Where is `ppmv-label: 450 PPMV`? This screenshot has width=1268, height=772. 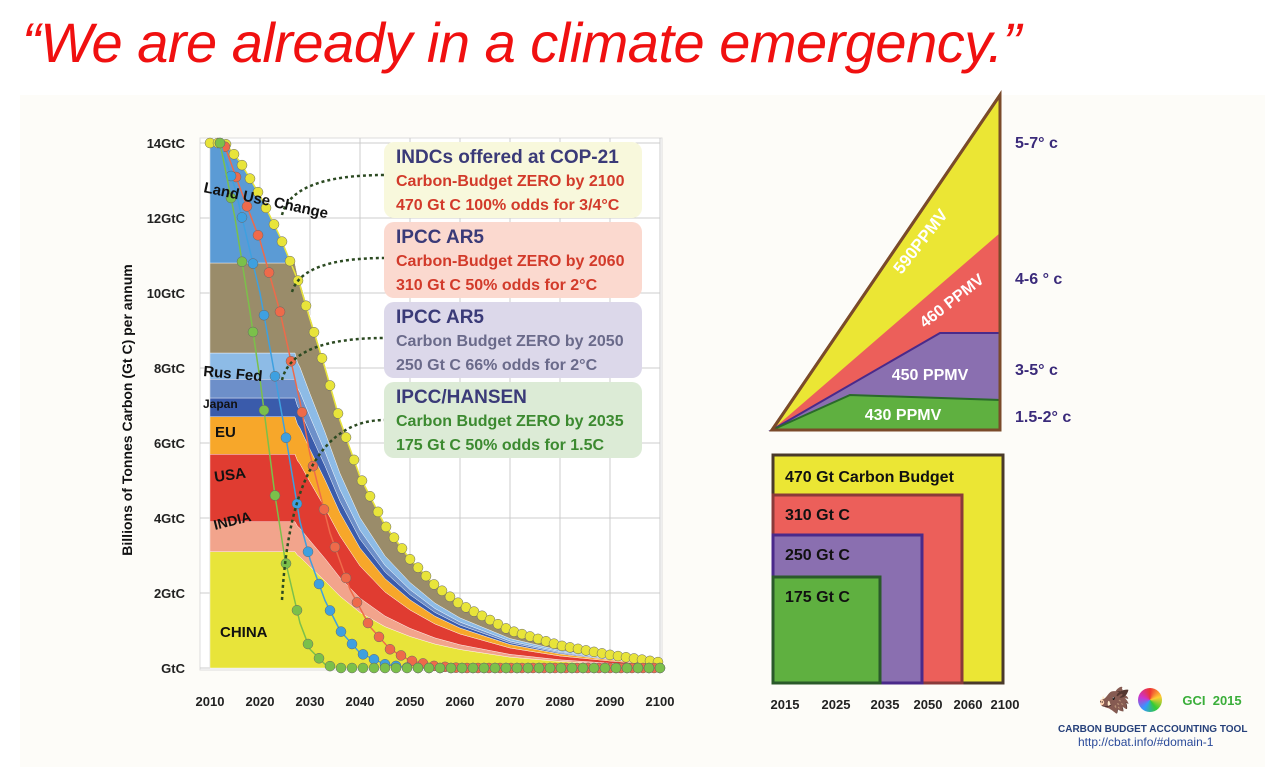 ppmv-label: 450 PPMV is located at coordinates (930, 375).